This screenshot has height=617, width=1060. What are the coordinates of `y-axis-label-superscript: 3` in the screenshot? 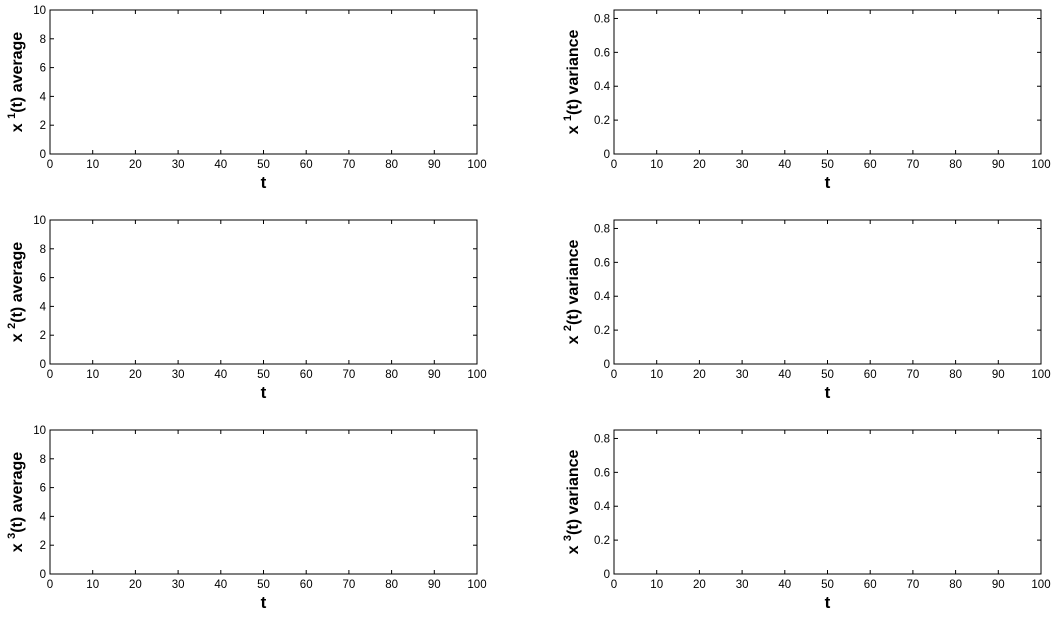 It's located at (568, 538).